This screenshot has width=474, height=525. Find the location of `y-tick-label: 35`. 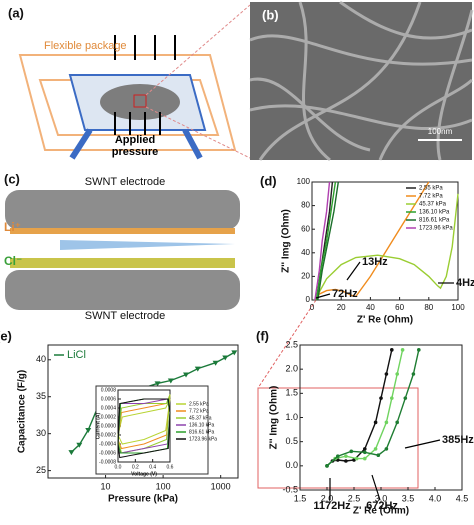

y-tick-label: 35 is located at coordinates (41, 396).